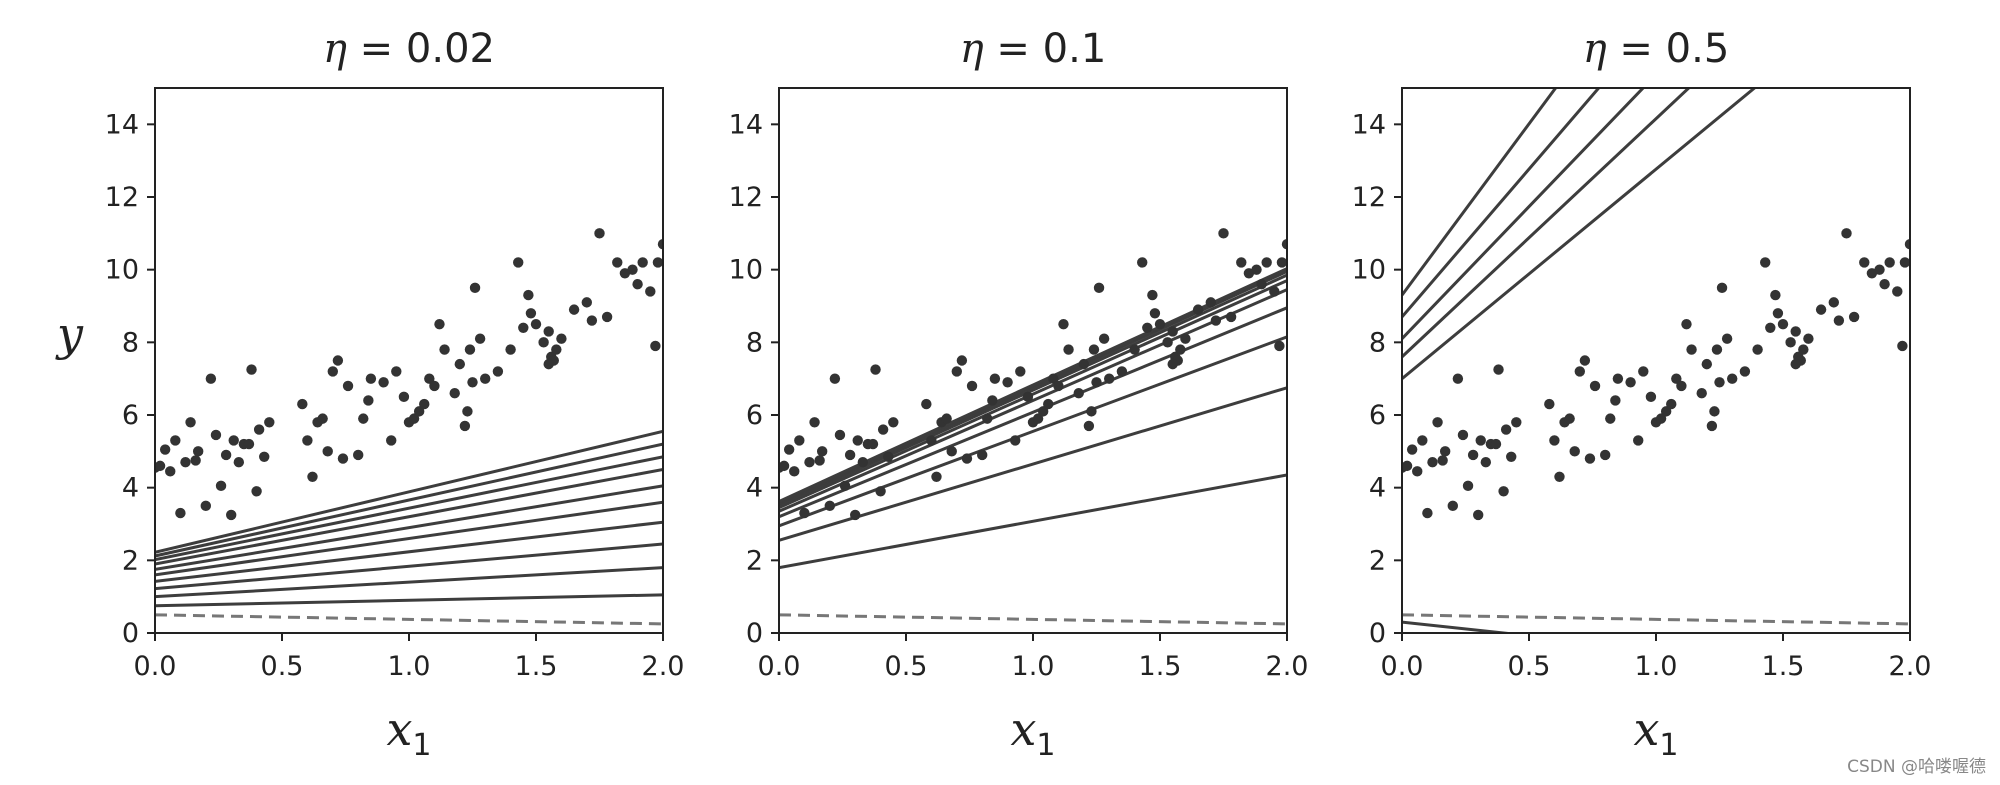 The image size is (2000, 785). I want to click on x-axis-label: x1, so click(408, 732).